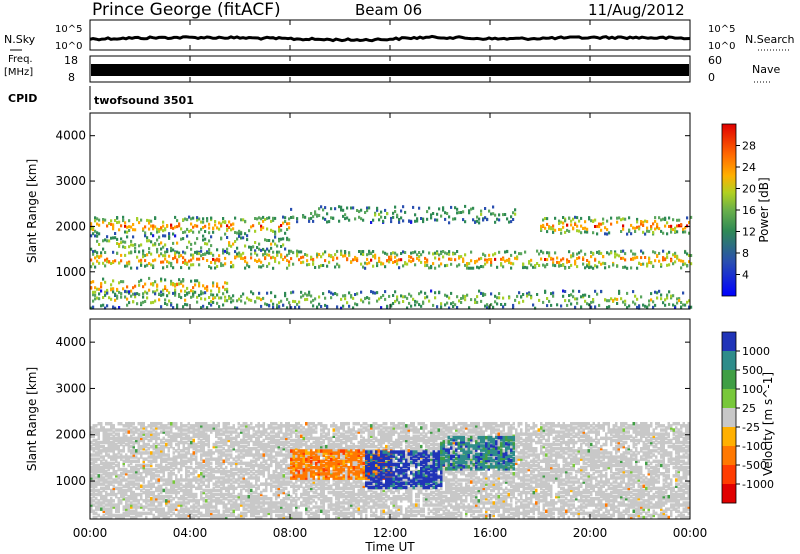 The image size is (800, 554). Describe the element at coordinates (390, 38) in the screenshot. I see `noise-trace` at that location.